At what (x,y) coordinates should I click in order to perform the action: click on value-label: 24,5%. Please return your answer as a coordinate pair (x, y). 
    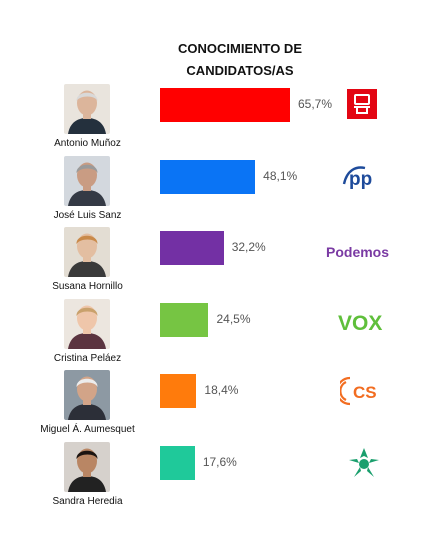
    Looking at the image, I should click on (233, 318).